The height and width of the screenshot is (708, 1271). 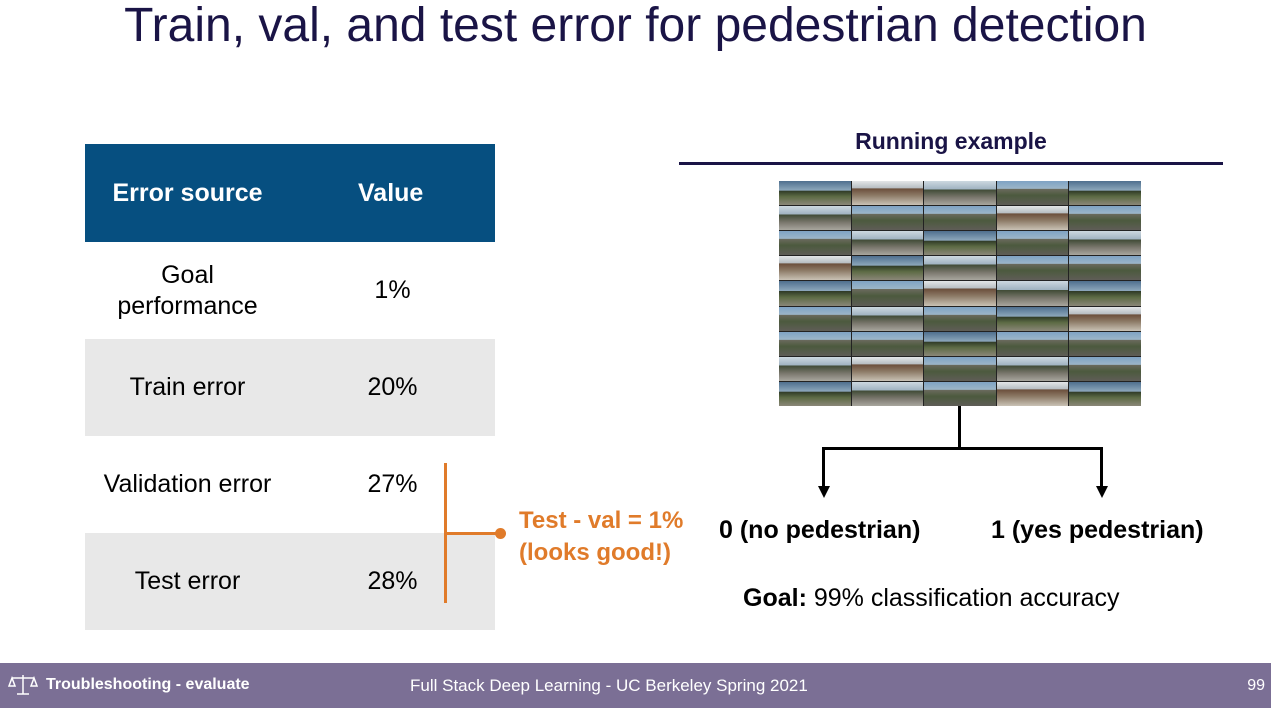 What do you see at coordinates (187, 581) in the screenshot?
I see `row-source: Test error` at bounding box center [187, 581].